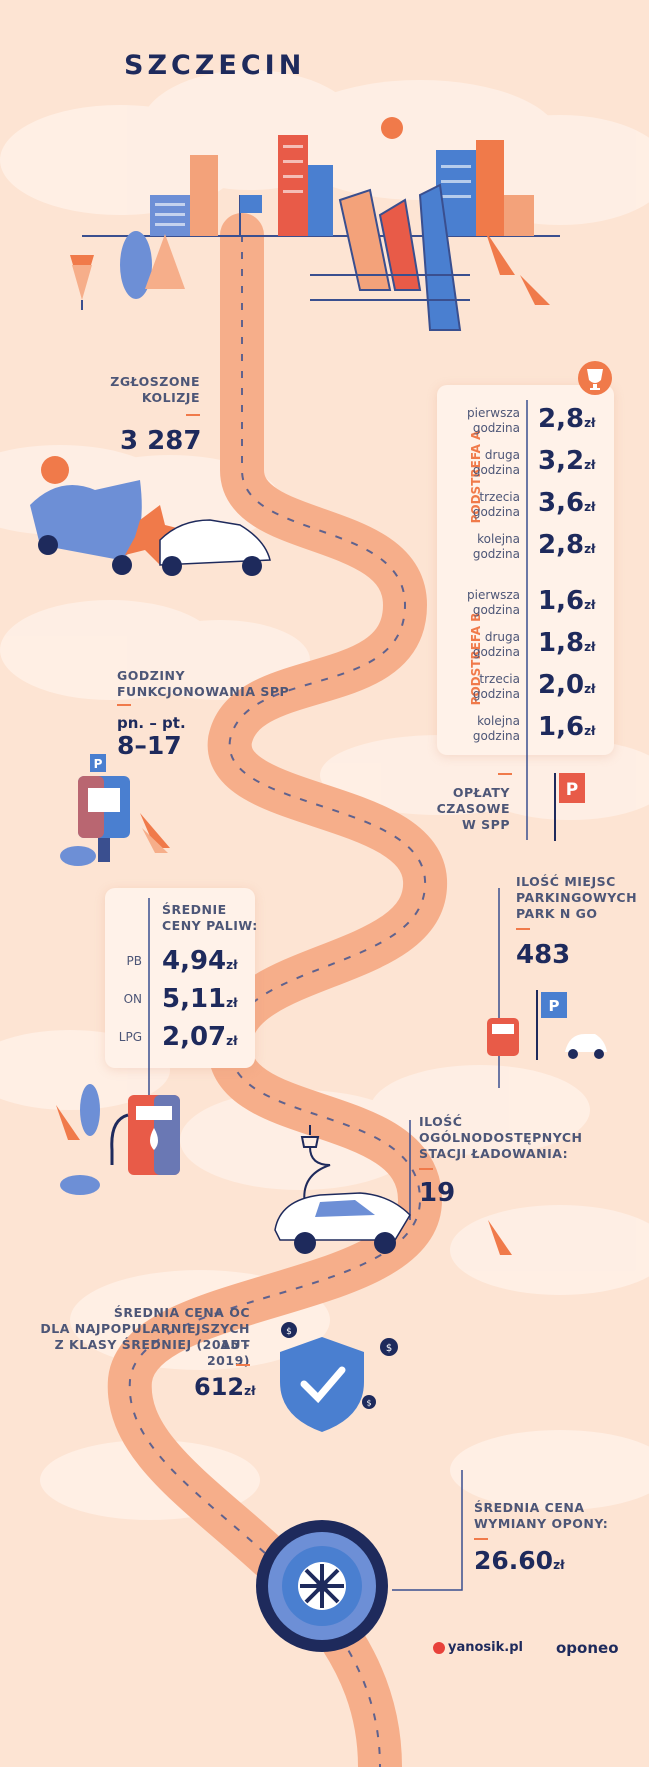 Image resolution: width=649 pixels, height=1767 pixels. What do you see at coordinates (499, 497) in the screenshot?
I see `zone-a-label-1-2: trzecia` at bounding box center [499, 497].